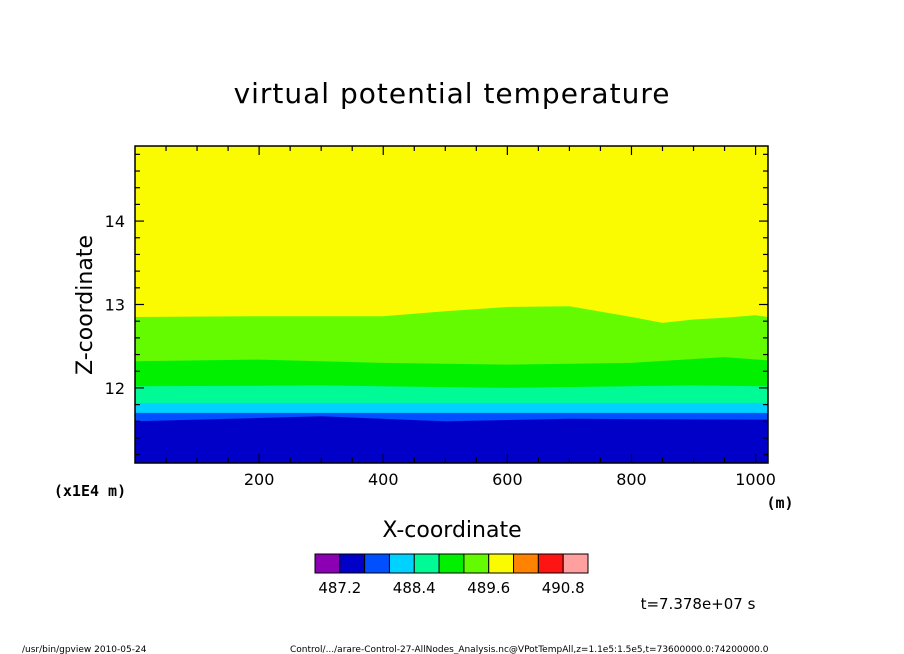 This screenshot has width=904, height=654. I want to click on x-axis-label: X-coordinate, so click(451, 530).